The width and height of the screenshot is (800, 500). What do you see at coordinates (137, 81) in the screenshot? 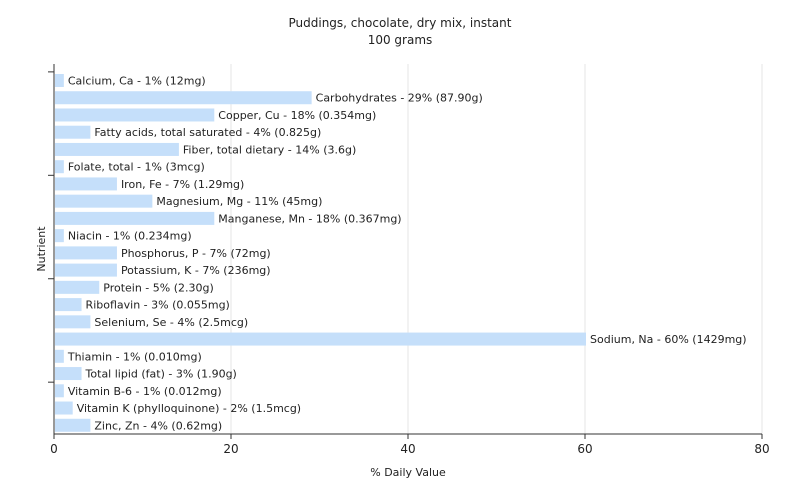
I see `bar-label: Calcium, Ca - 1% (12mg)` at bounding box center [137, 81].